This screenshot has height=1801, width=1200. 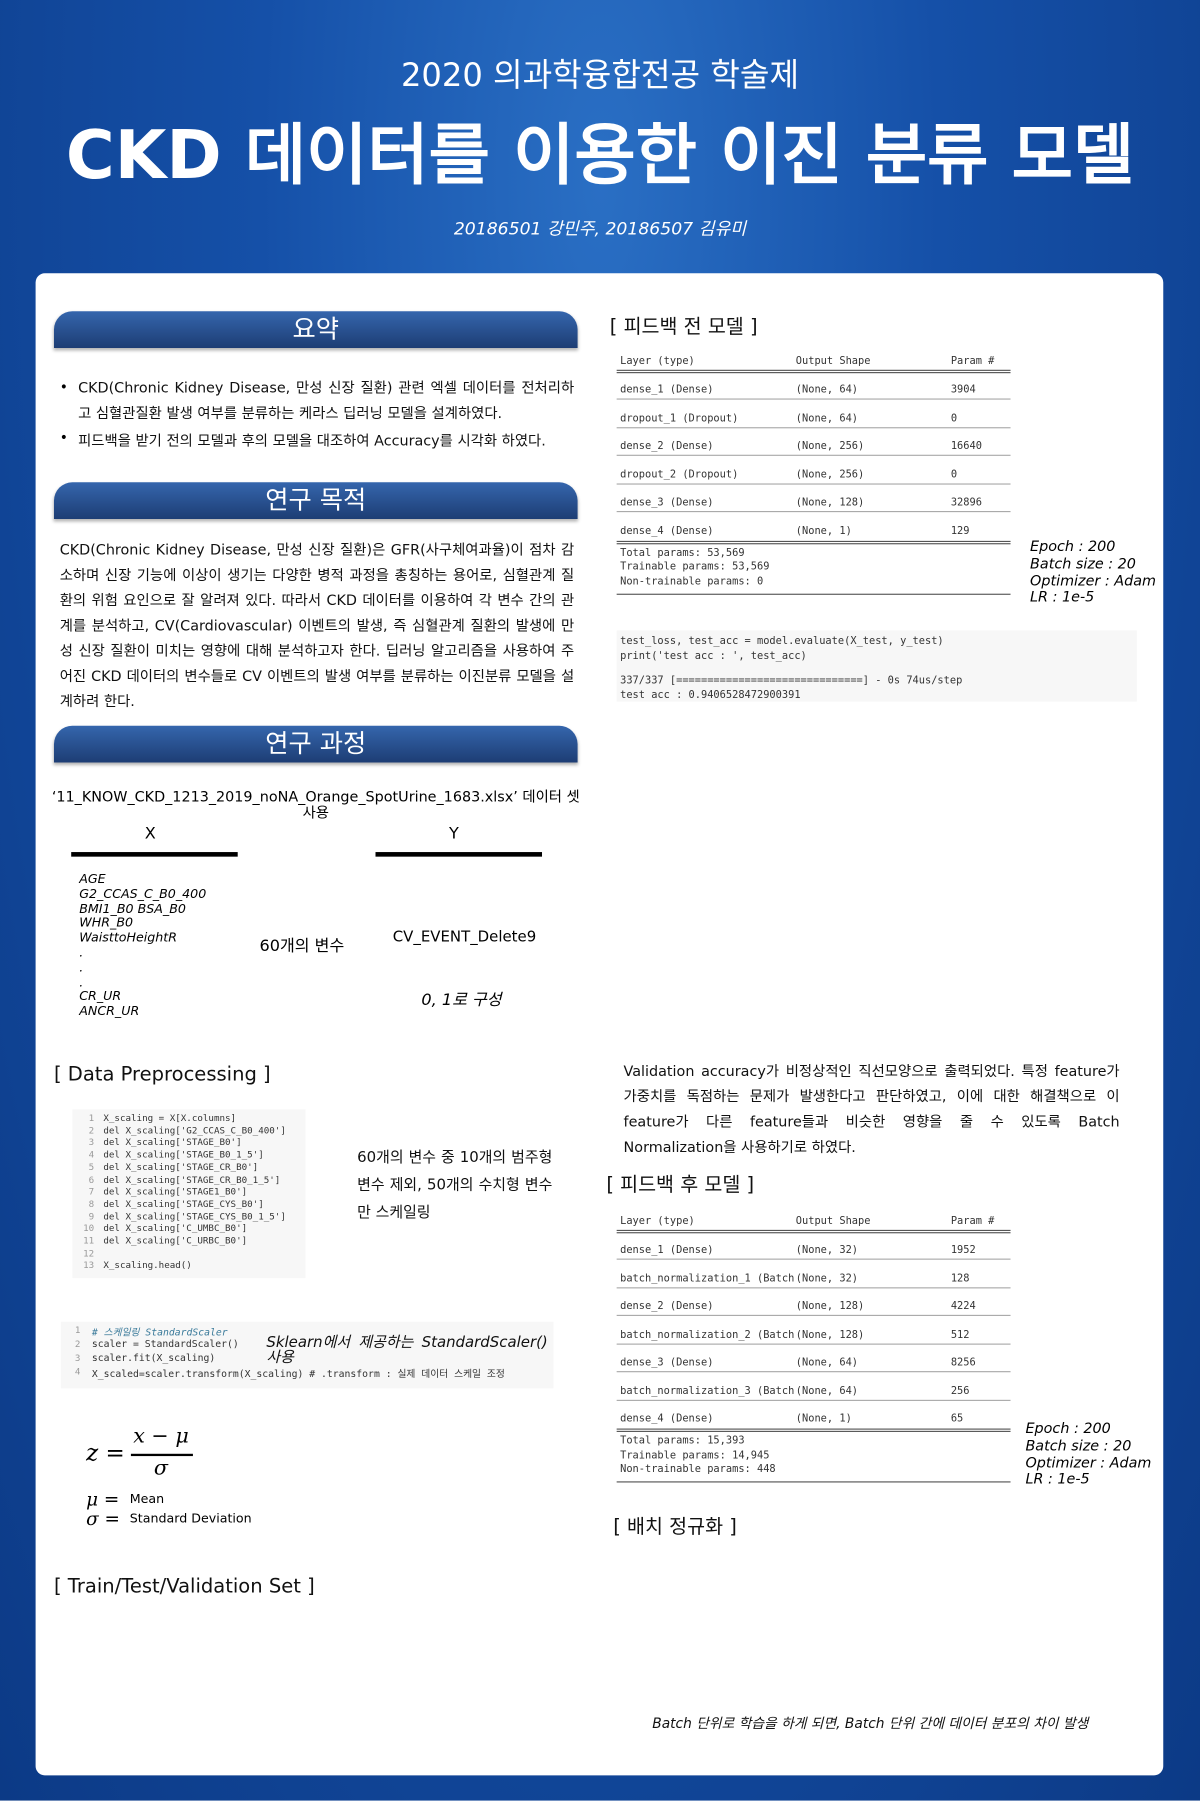 I want to click on table-cell: 4224, so click(x=963, y=1307).